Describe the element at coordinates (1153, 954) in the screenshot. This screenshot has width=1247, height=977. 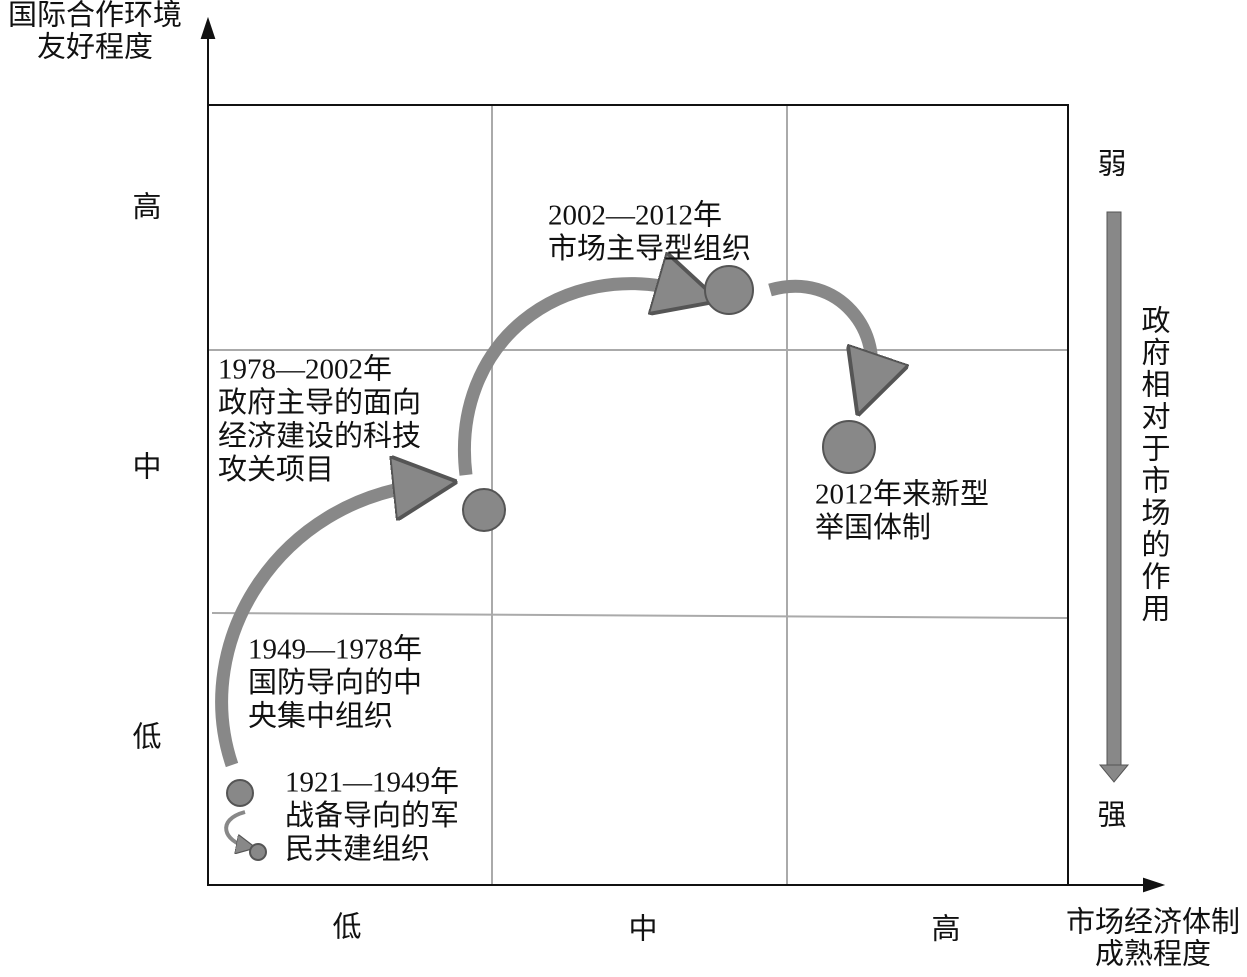
I see `x-axis-label: 成熟程度` at that location.